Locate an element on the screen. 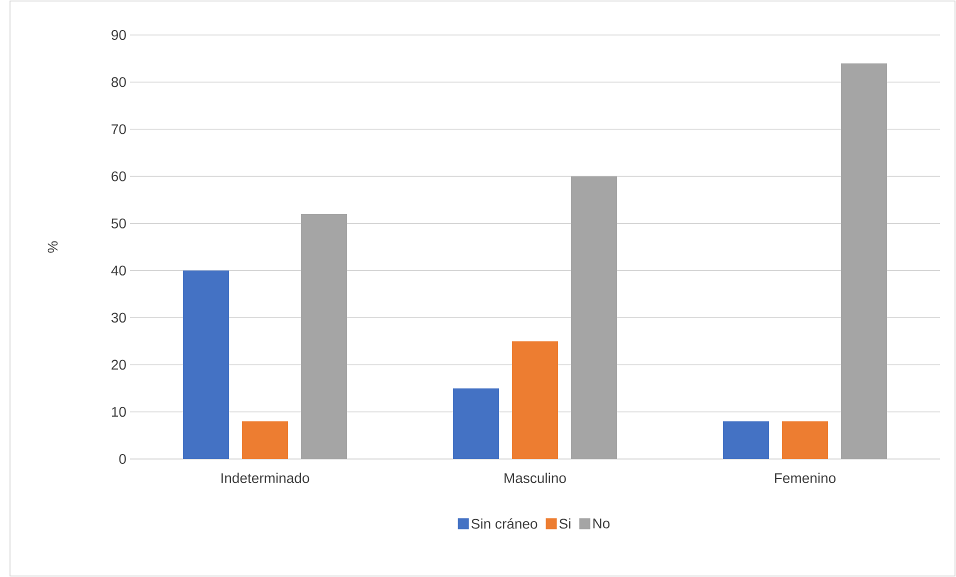 Image resolution: width=956 pixels, height=577 pixels. legend-label: Si is located at coordinates (564, 523).